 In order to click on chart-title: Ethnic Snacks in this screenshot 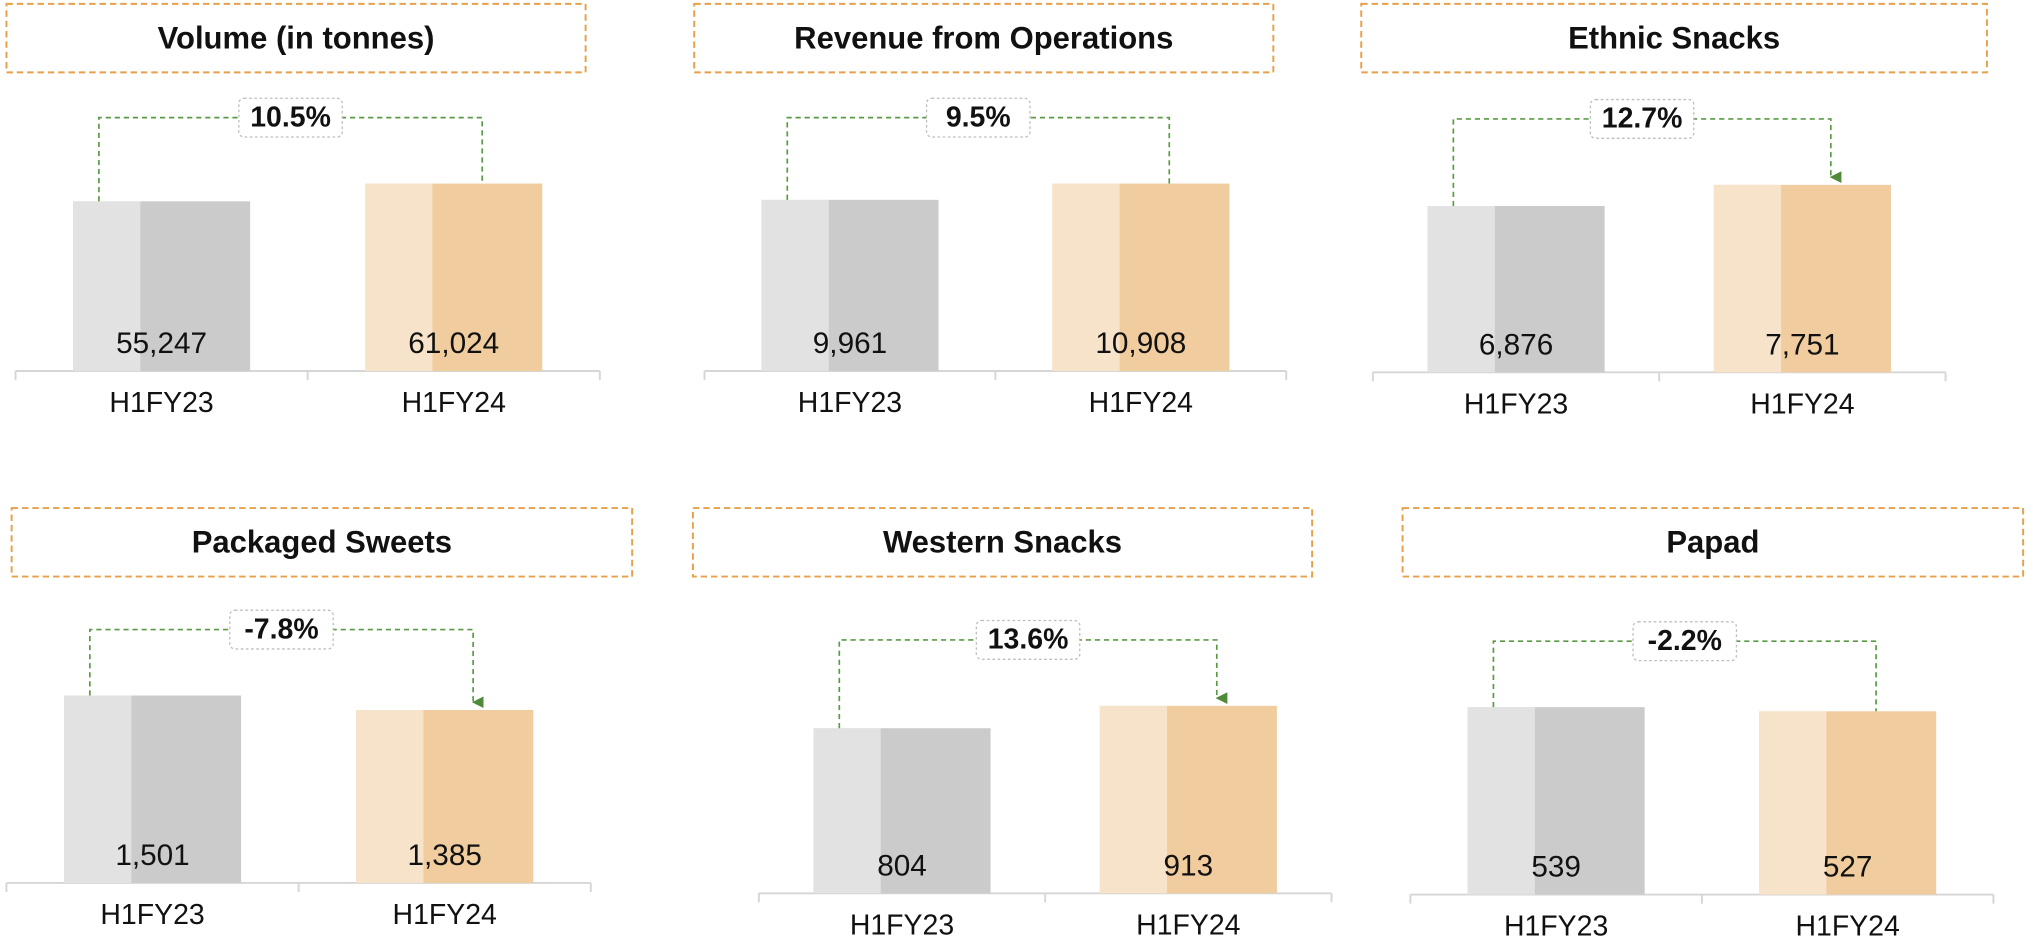, I will do `click(1674, 37)`.